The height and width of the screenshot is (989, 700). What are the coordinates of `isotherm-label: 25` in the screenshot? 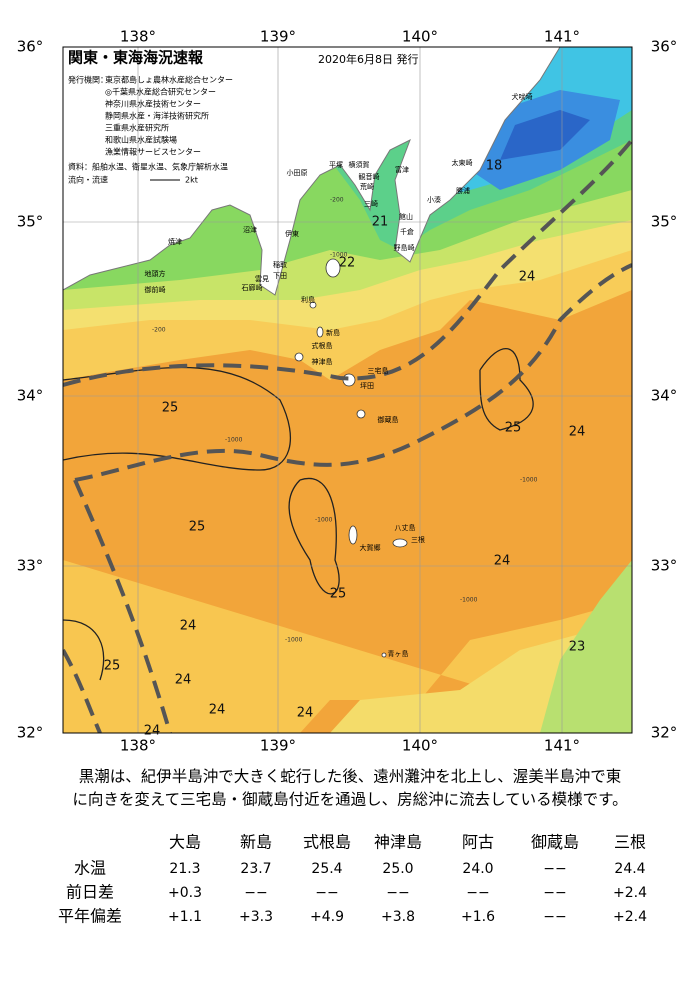 It's located at (513, 428).